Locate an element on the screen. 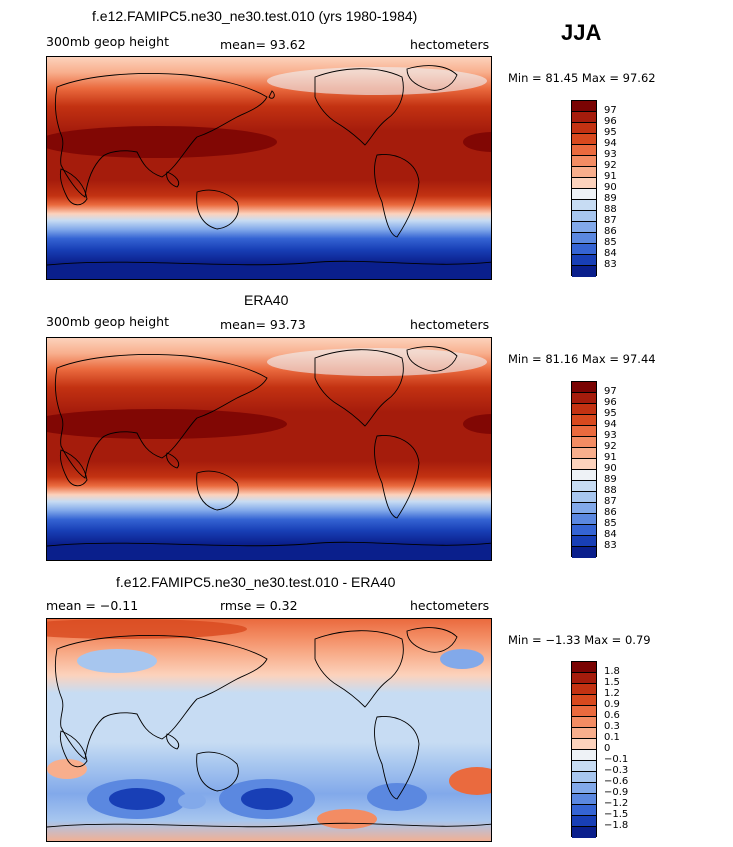 The width and height of the screenshot is (733, 847). panel2-mean-label: mean= 93.73 is located at coordinates (263, 324).